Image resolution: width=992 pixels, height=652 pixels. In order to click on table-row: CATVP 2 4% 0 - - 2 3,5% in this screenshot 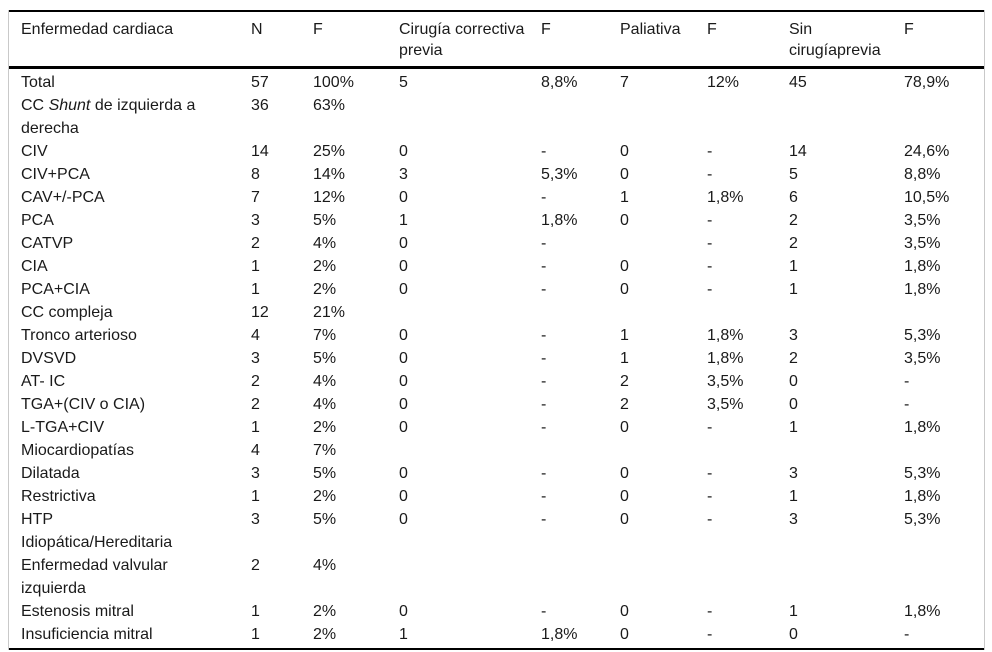, I will do `click(496, 243)`.